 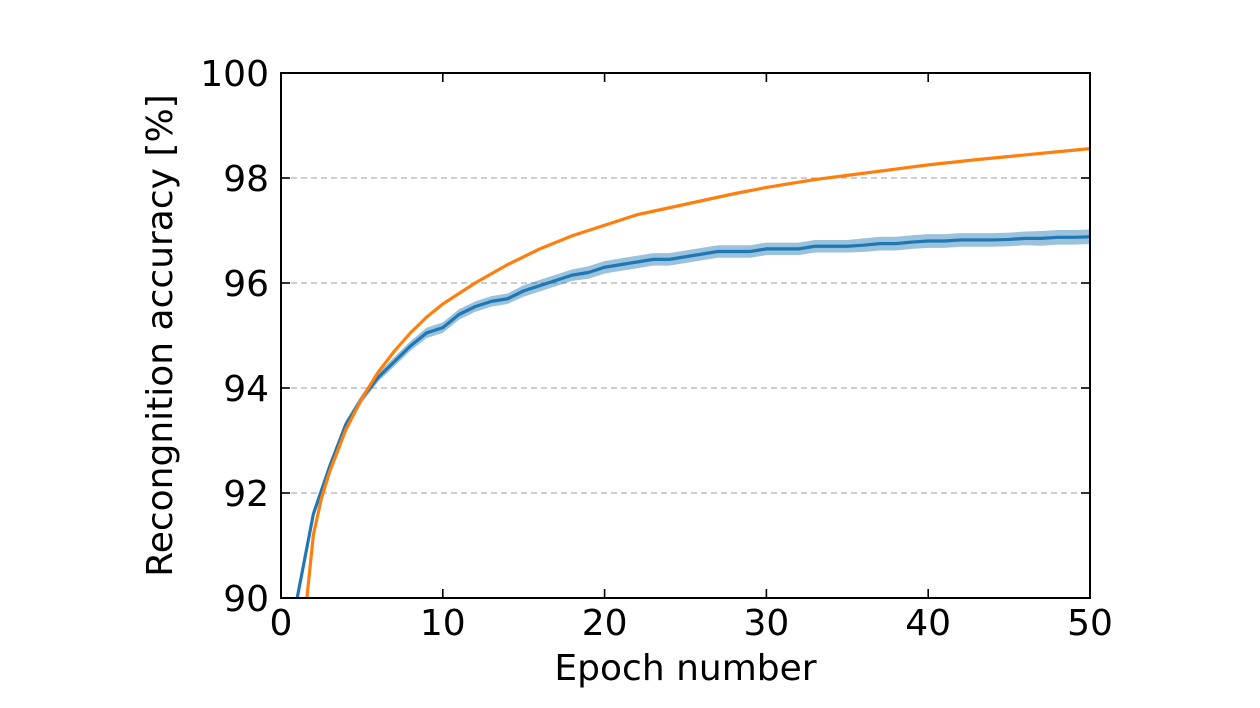 I want to click on x-tick-label: 50, so click(x=1090, y=623).